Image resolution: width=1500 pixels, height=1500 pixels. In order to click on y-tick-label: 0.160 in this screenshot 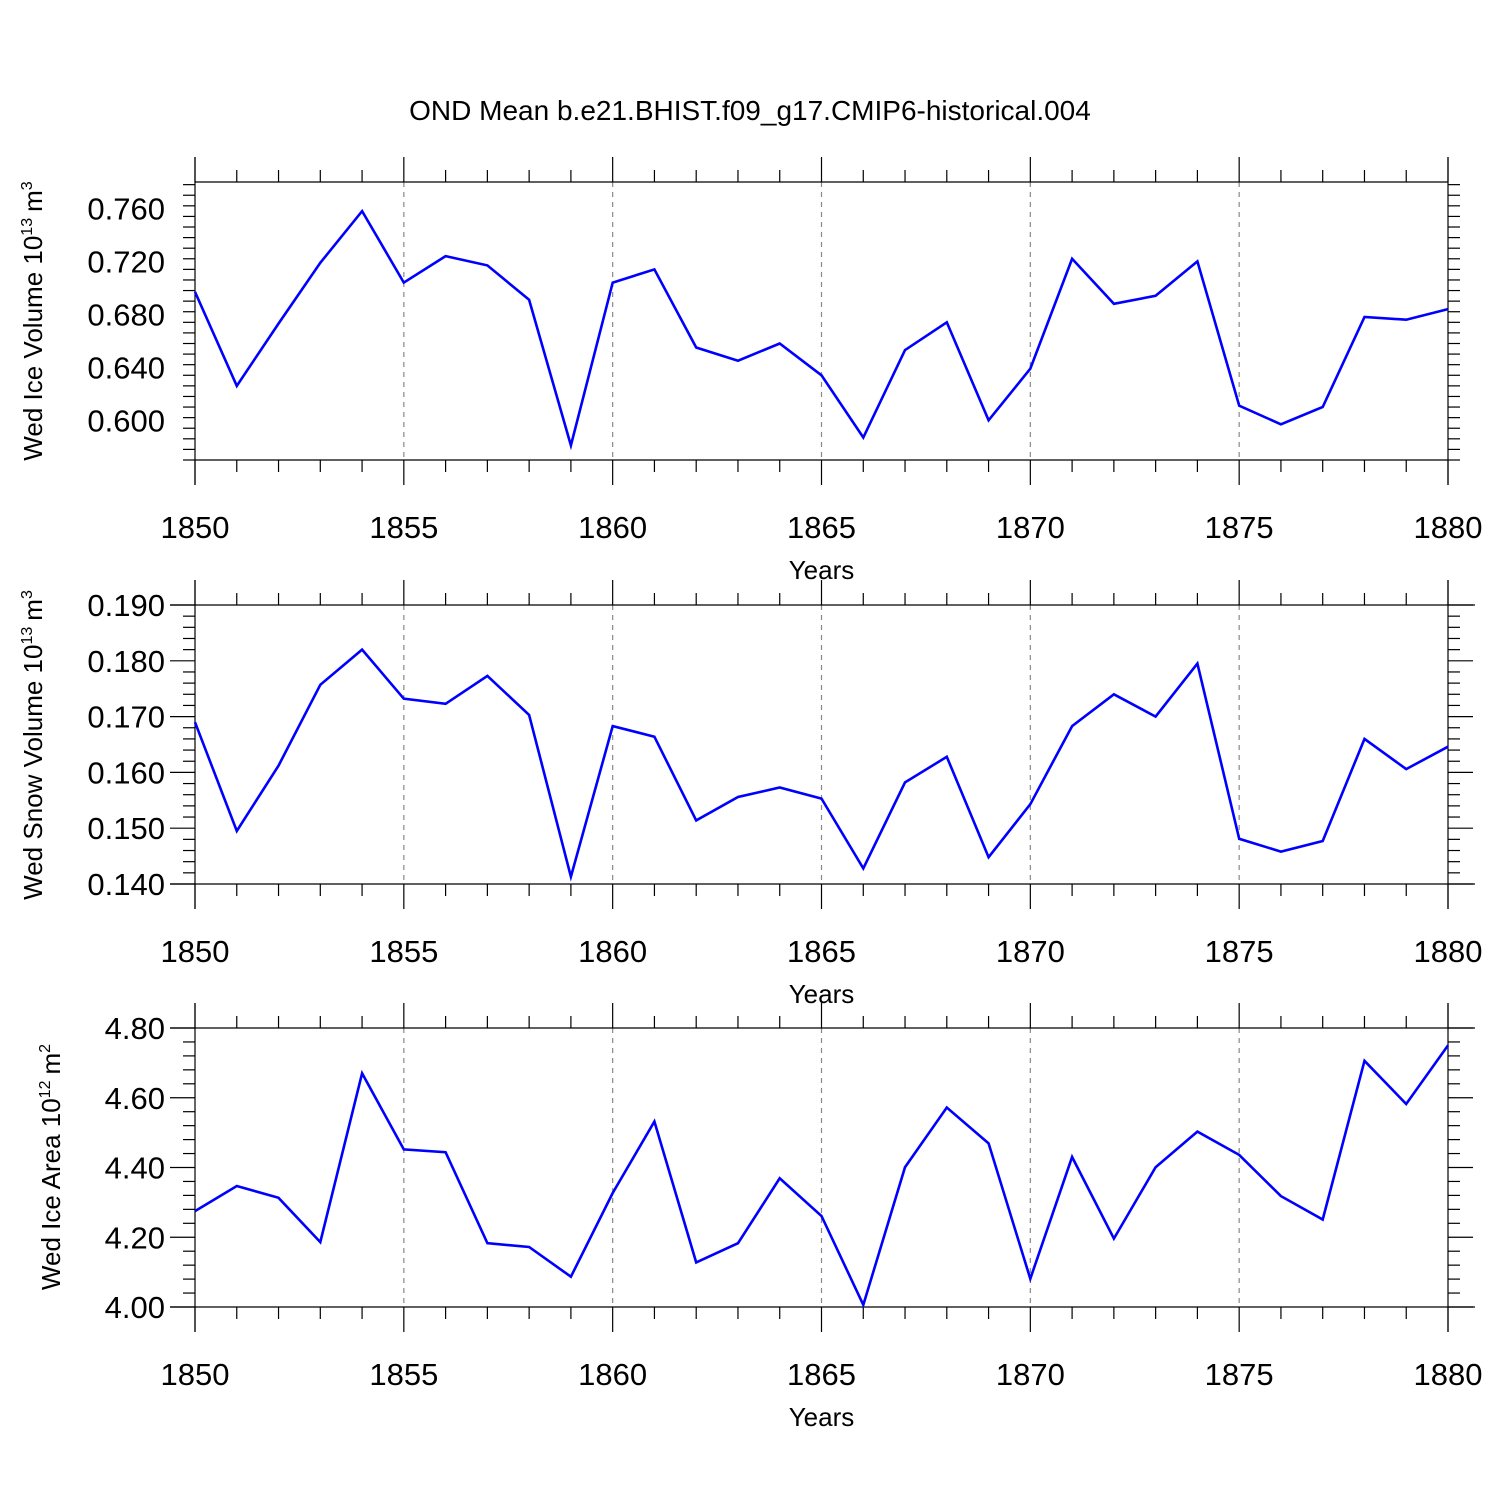, I will do `click(126, 772)`.